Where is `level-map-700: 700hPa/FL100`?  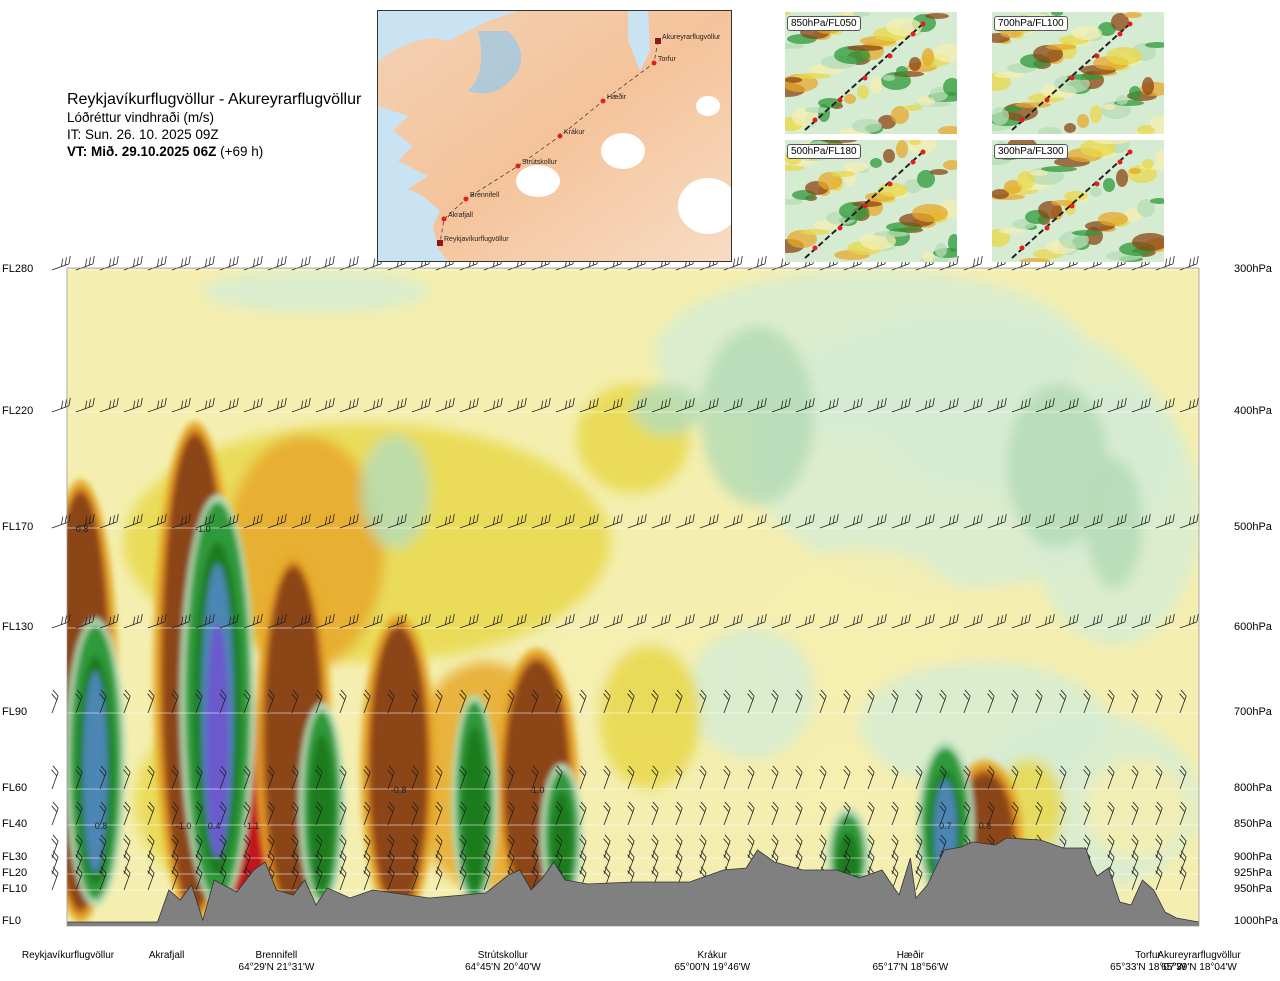
level-map-700: 700hPa/FL100 is located at coordinates (1078, 73).